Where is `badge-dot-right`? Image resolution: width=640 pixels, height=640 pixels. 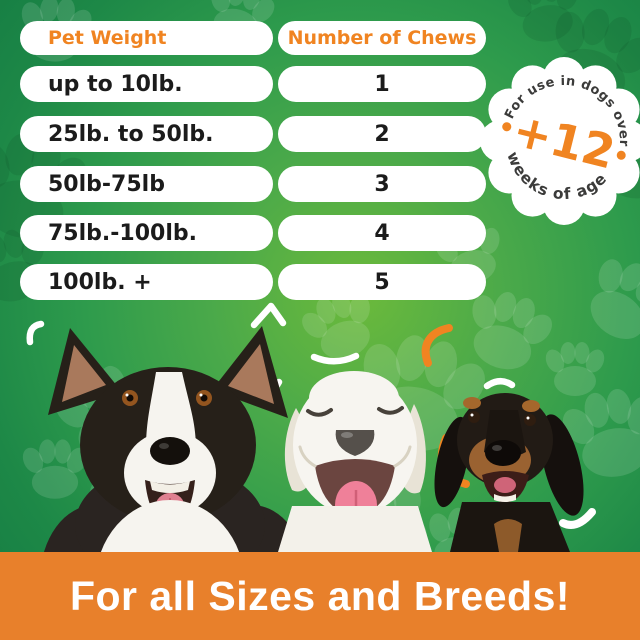
badge-dot-right is located at coordinates (621, 155).